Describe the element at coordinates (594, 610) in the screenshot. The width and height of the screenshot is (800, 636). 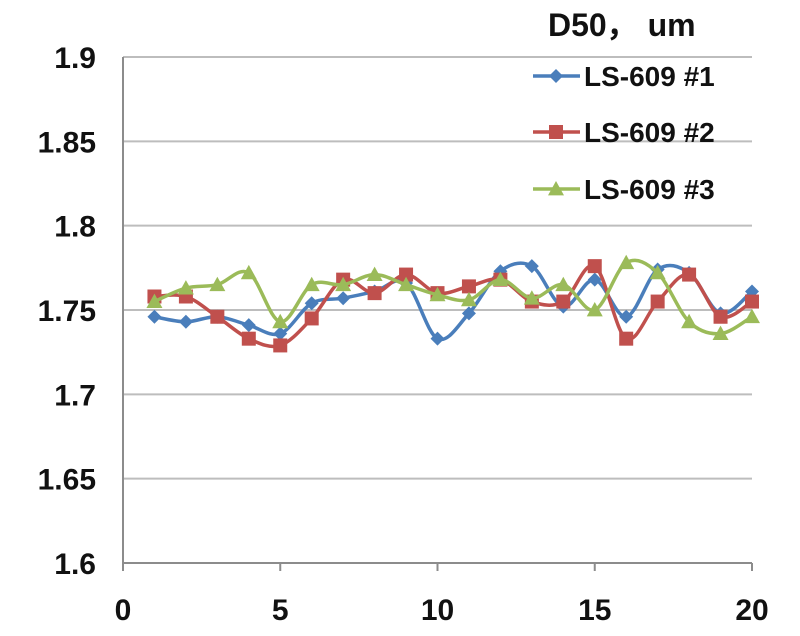
I see `x-tick-label: 15` at that location.